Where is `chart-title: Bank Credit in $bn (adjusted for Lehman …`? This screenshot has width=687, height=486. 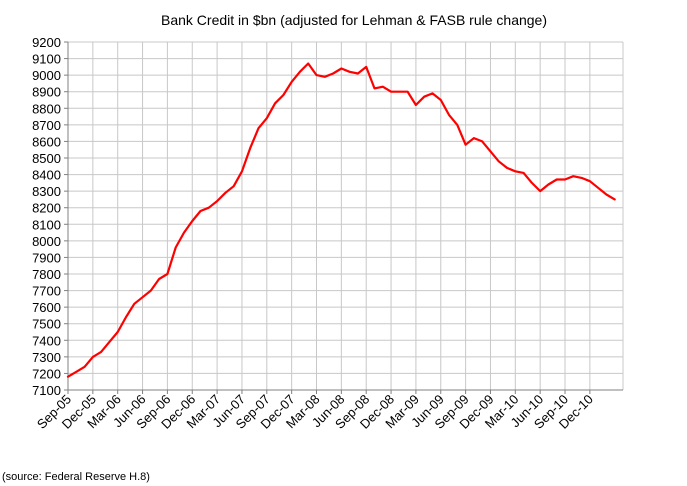 chart-title: Bank Credit in $bn (adjusted for Lehman … is located at coordinates (354, 20).